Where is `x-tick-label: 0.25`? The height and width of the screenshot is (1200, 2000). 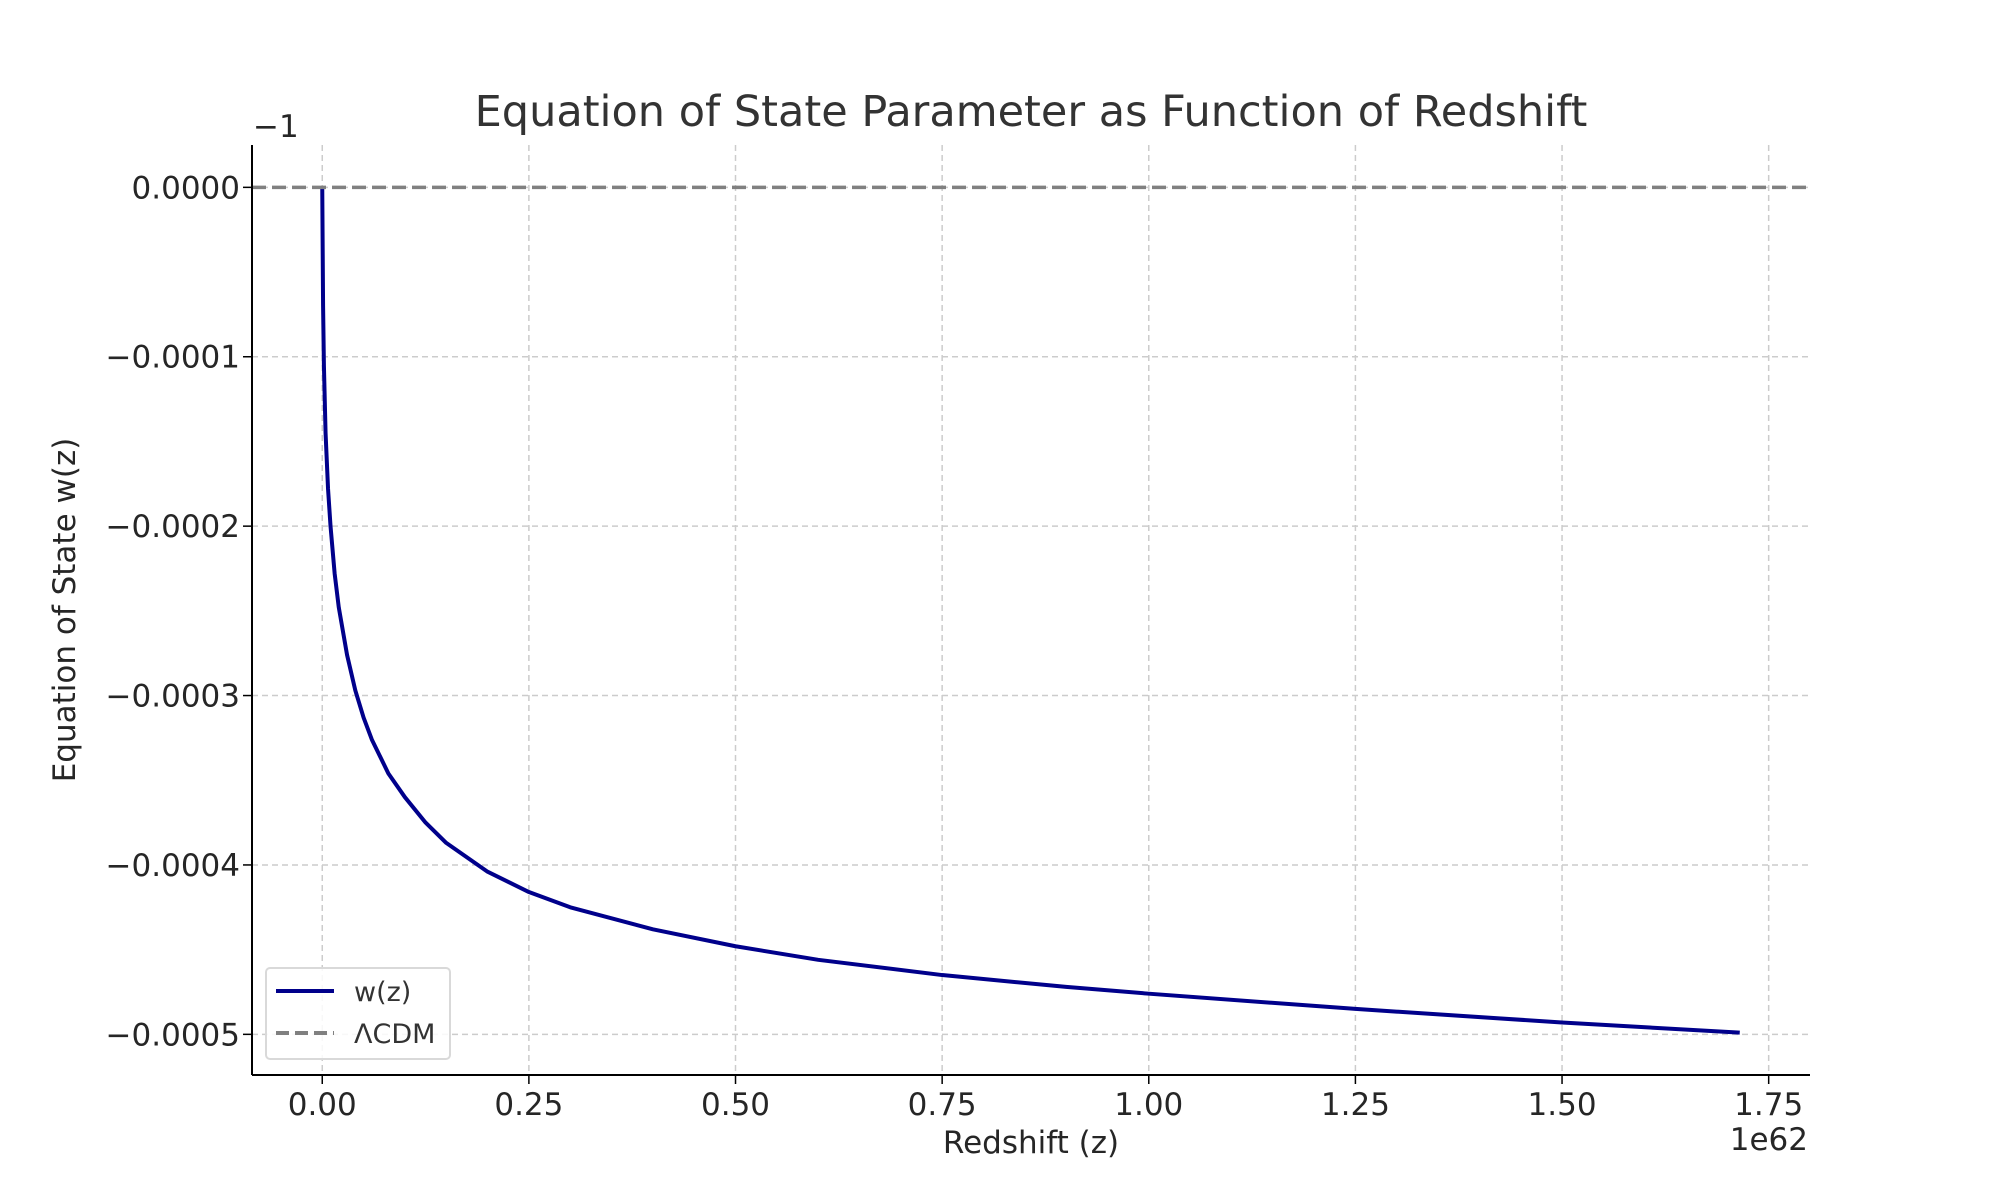 x-tick-label: 0.25 is located at coordinates (528, 1105).